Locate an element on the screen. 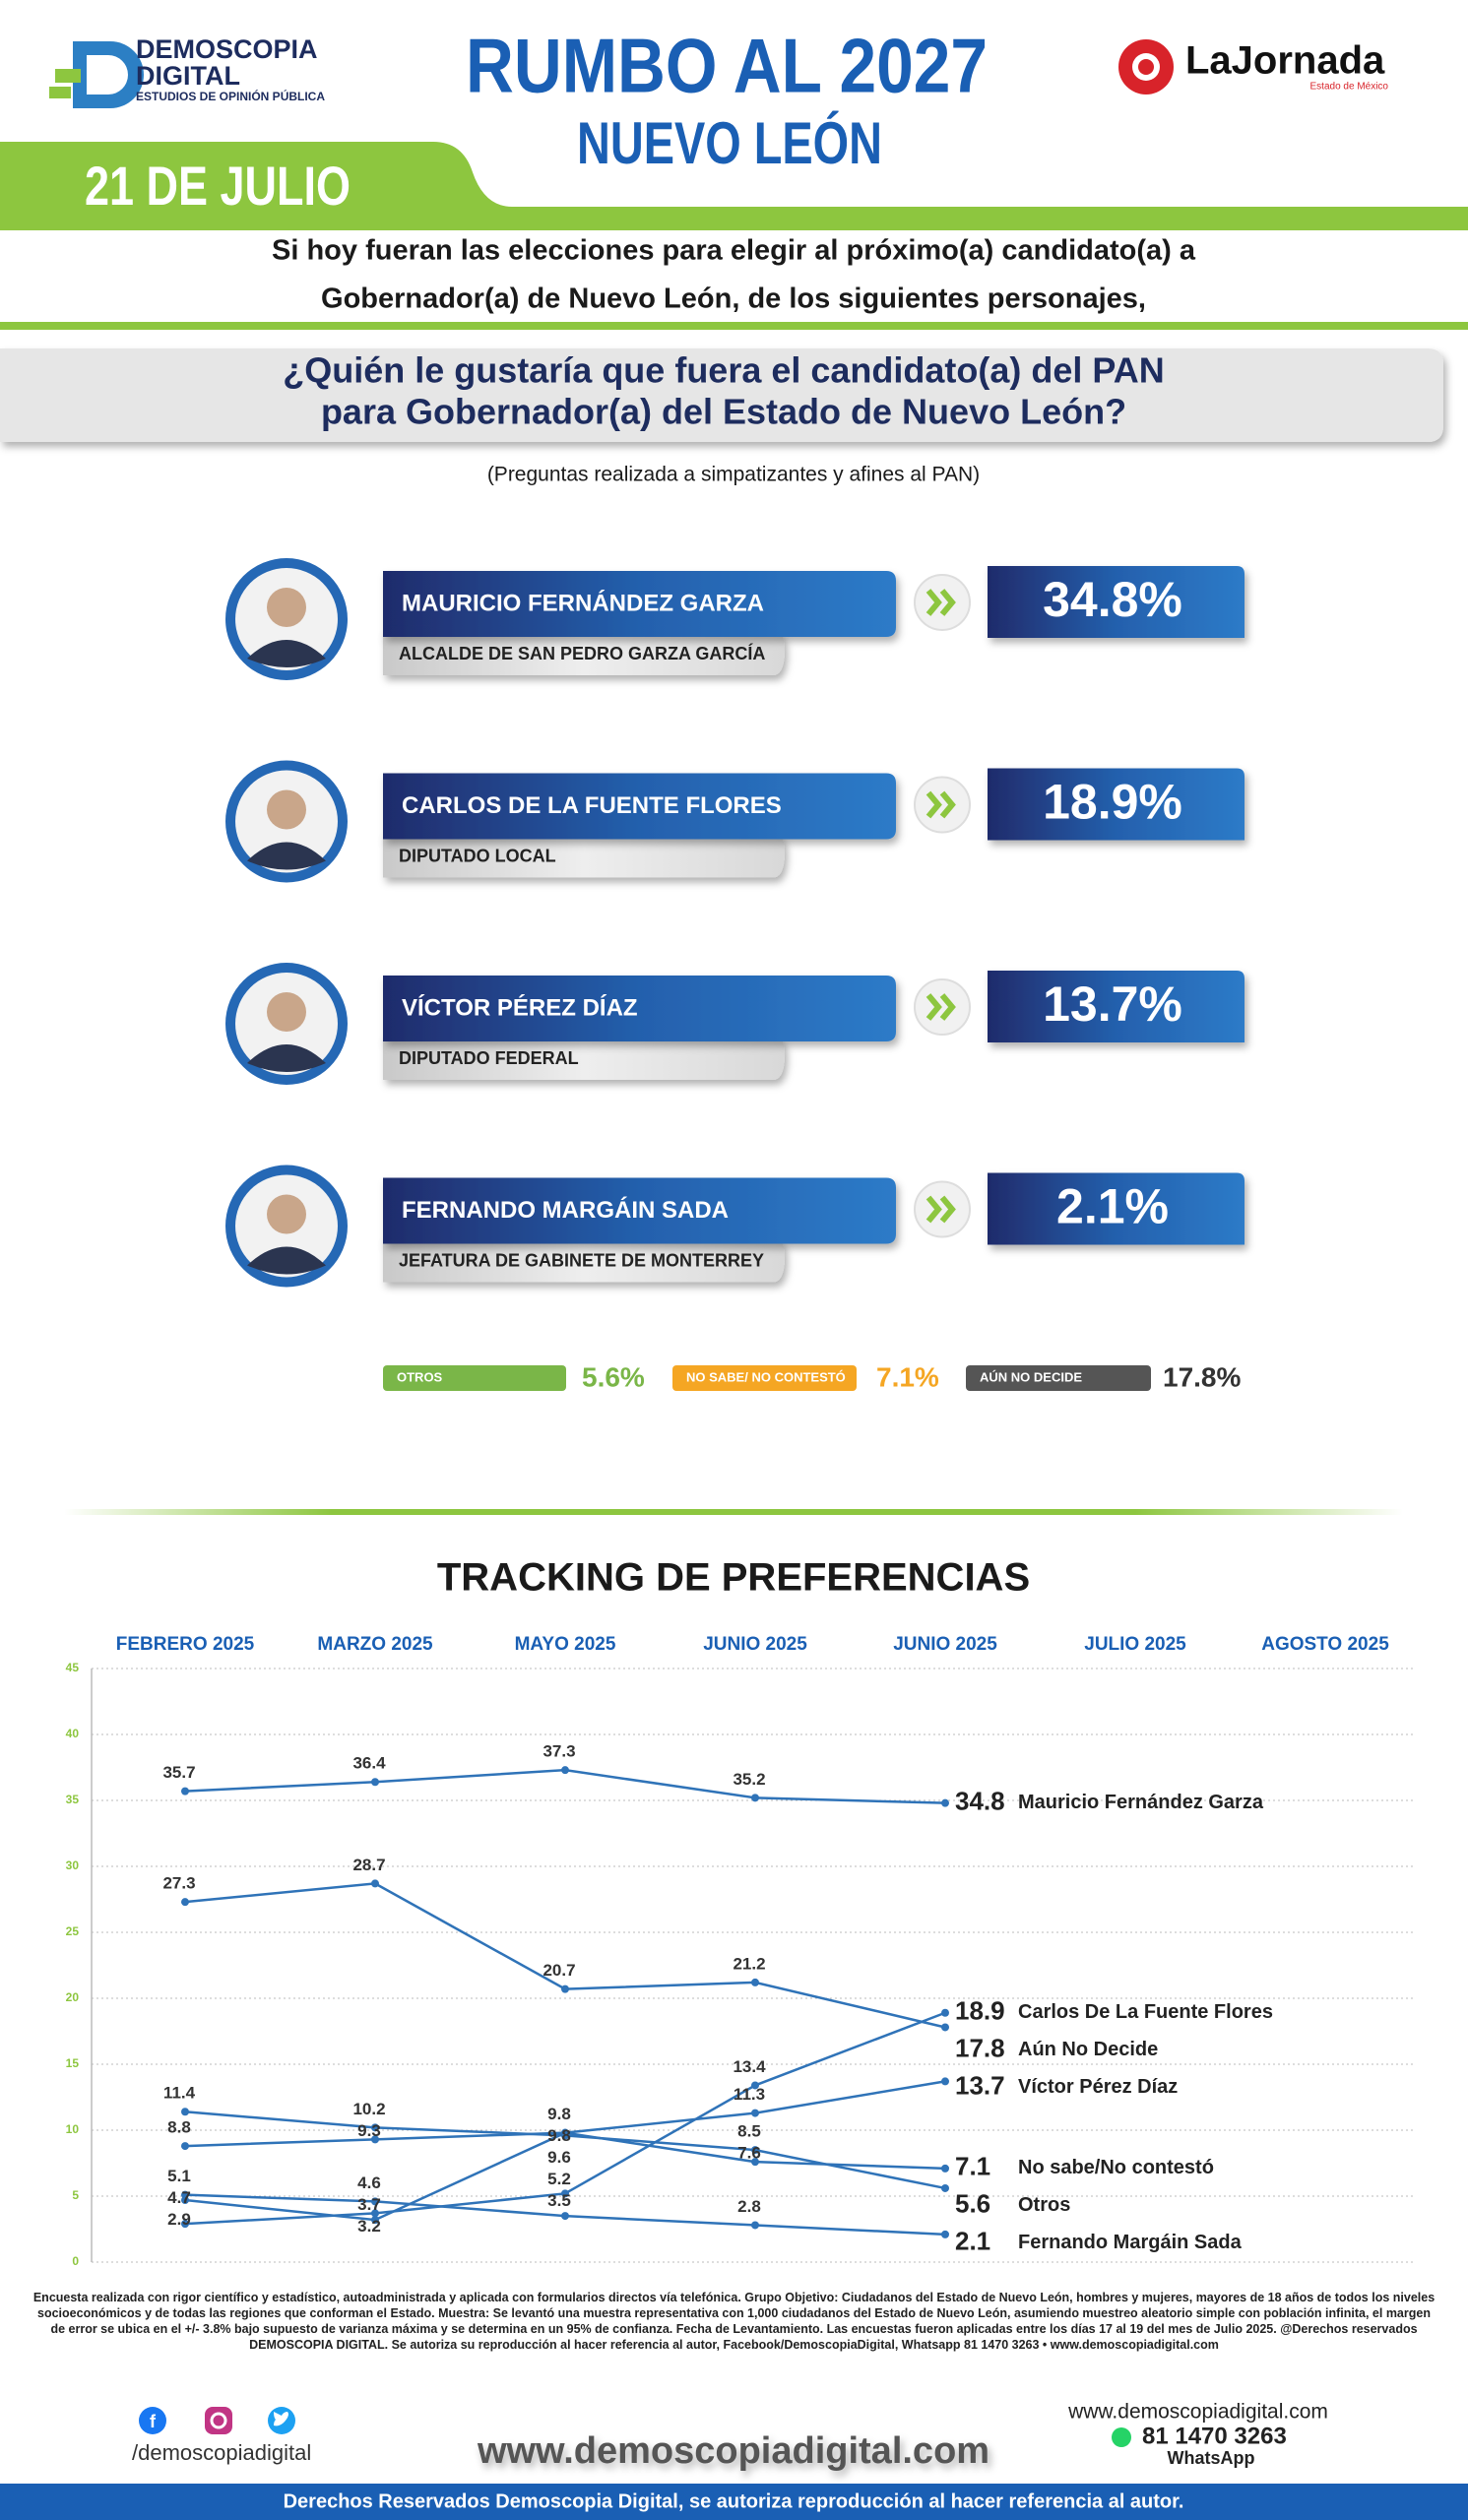 This screenshot has height=2520, width=1468. whatsapp-icon is located at coordinates (1122, 2437).